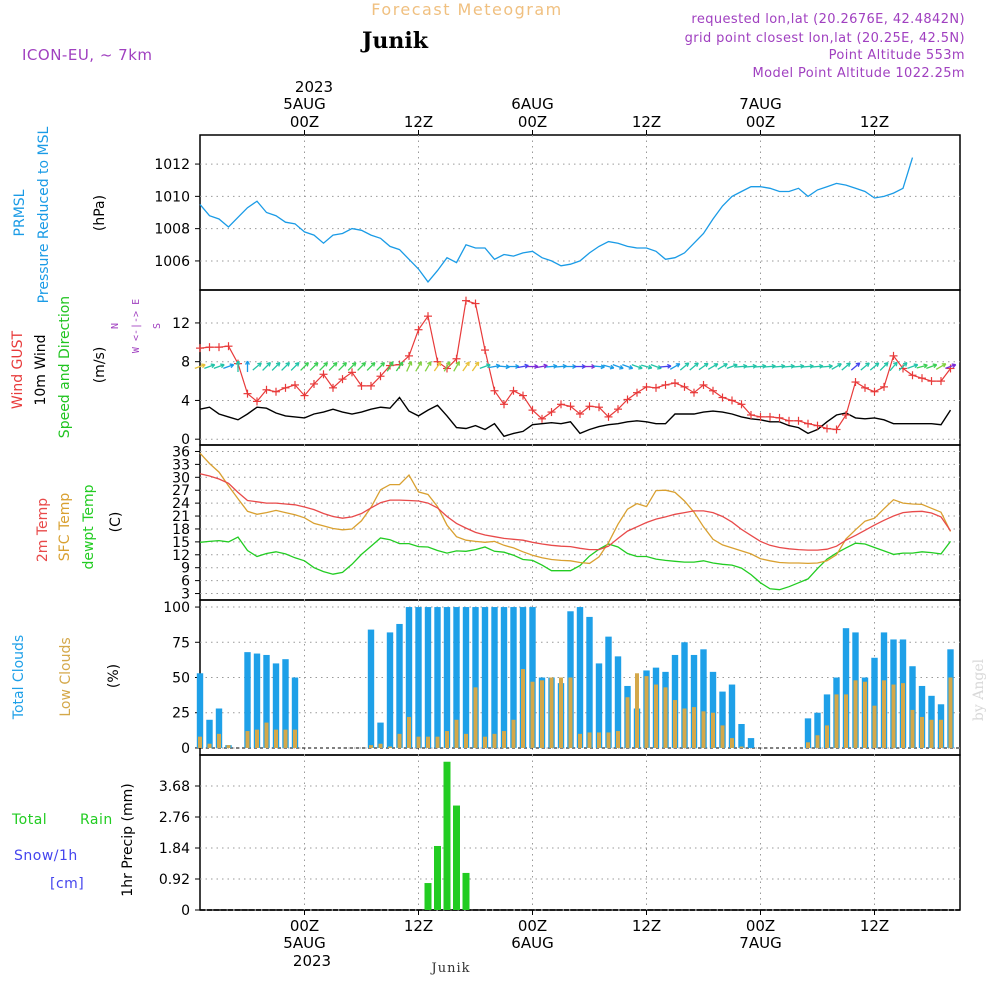 Image resolution: width=1000 pixels, height=1000 pixels. I want to click on precip-ytick-label: 3.68, so click(174, 787).